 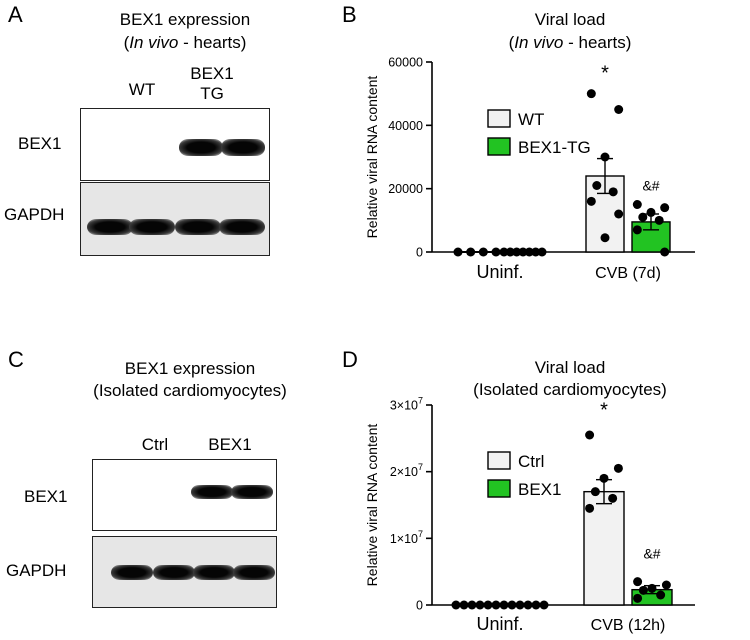 I want to click on panel-letter-c: C, so click(x=16, y=359).